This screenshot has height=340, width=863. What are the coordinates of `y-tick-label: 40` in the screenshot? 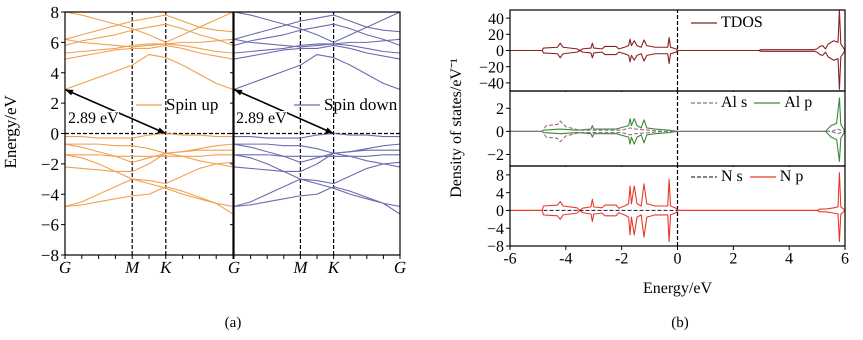 It's located at (496, 19).